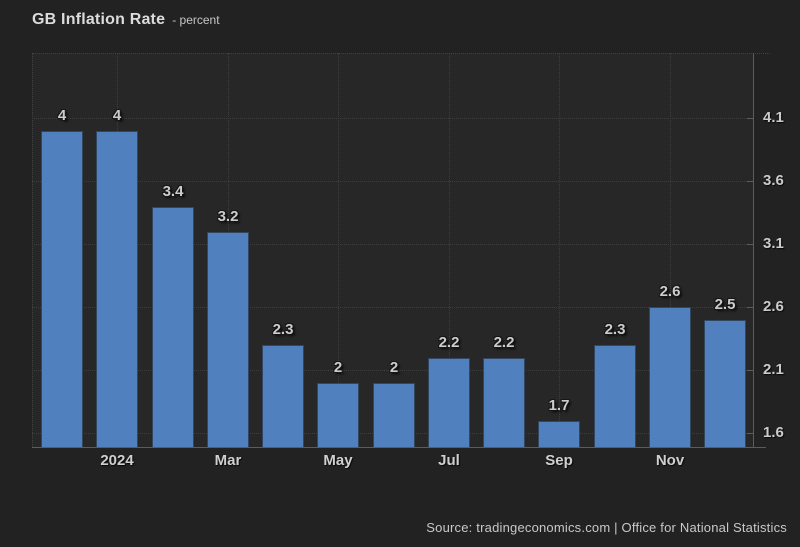 Image resolution: width=800 pixels, height=547 pixels. Describe the element at coordinates (228, 460) in the screenshot. I see `x-axis-label: Mar` at that location.